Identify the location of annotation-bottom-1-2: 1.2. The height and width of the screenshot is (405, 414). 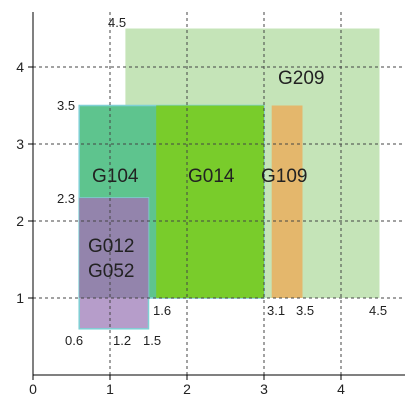
(122, 340).